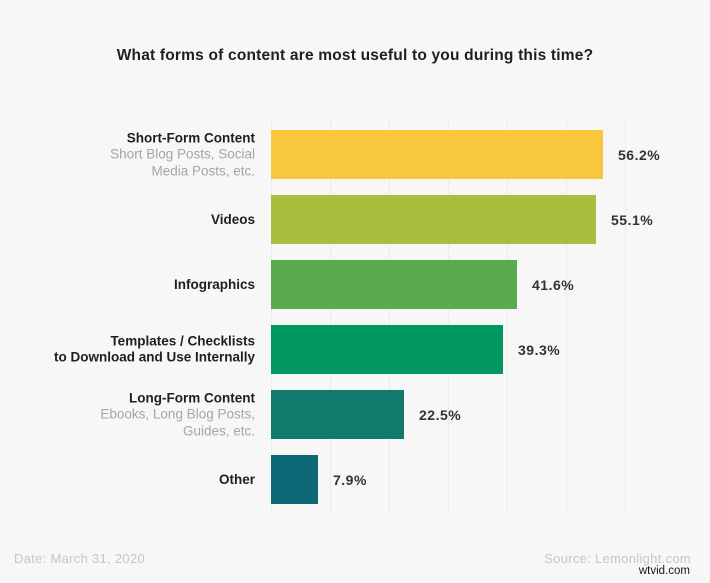 The height and width of the screenshot is (583, 710). I want to click on category-sublabel-line: Media Posts, etc., so click(203, 170).